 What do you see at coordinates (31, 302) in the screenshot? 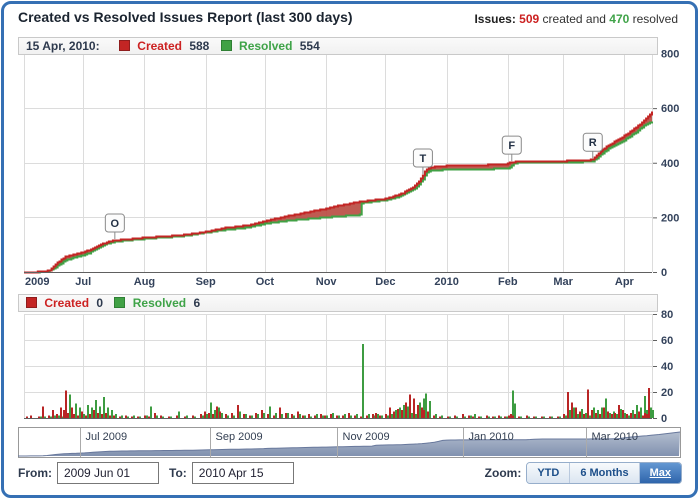
I see `created-swatch-icon` at bounding box center [31, 302].